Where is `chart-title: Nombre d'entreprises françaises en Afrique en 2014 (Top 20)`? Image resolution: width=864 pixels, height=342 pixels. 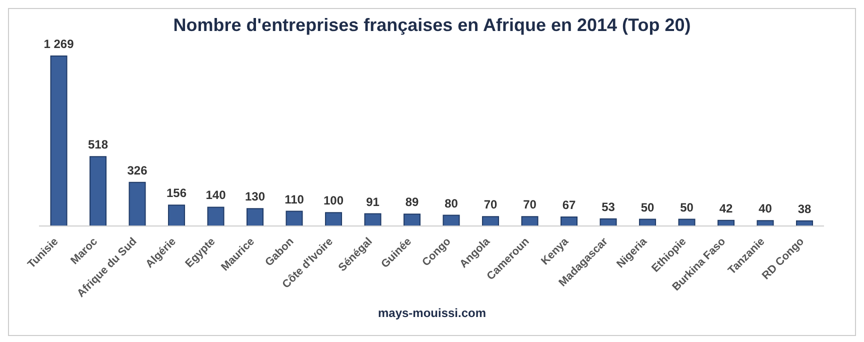 chart-title: Nombre d'entreprises françaises en Afrique en 2014 (Top 20) is located at coordinates (432, 25).